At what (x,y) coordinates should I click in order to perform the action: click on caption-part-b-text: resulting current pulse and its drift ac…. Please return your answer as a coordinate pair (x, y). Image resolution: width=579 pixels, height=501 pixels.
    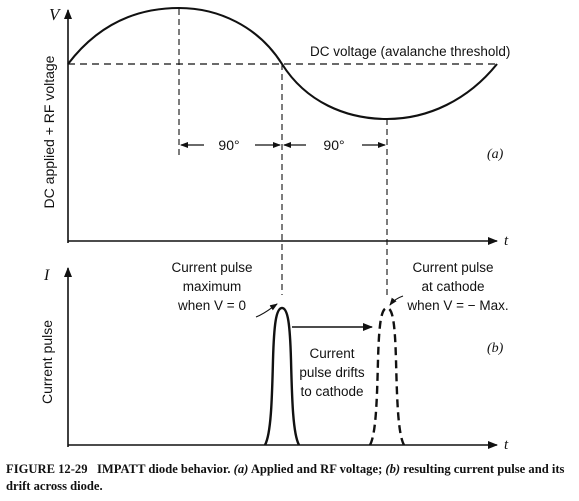
    Looking at the image, I should click on (285, 477).